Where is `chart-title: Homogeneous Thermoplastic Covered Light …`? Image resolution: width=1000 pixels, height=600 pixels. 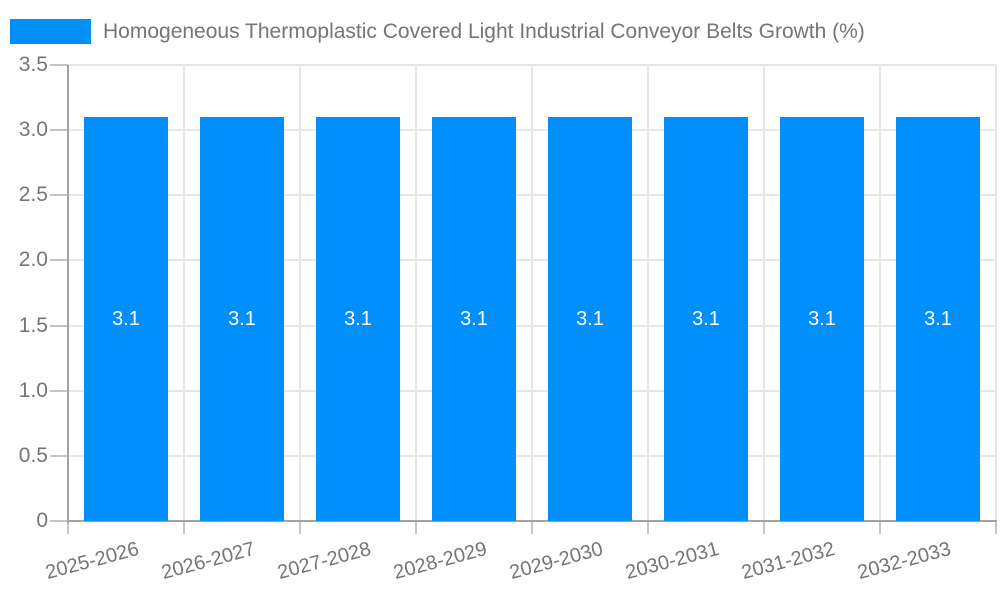
chart-title: Homogeneous Thermoplastic Covered Light … is located at coordinates (484, 31).